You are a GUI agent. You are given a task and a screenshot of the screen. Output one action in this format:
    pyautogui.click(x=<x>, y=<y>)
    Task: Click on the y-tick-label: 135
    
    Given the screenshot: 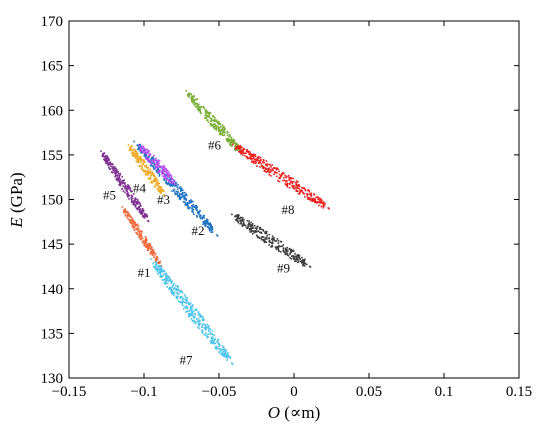 What is the action you would take?
    pyautogui.click(x=52, y=334)
    